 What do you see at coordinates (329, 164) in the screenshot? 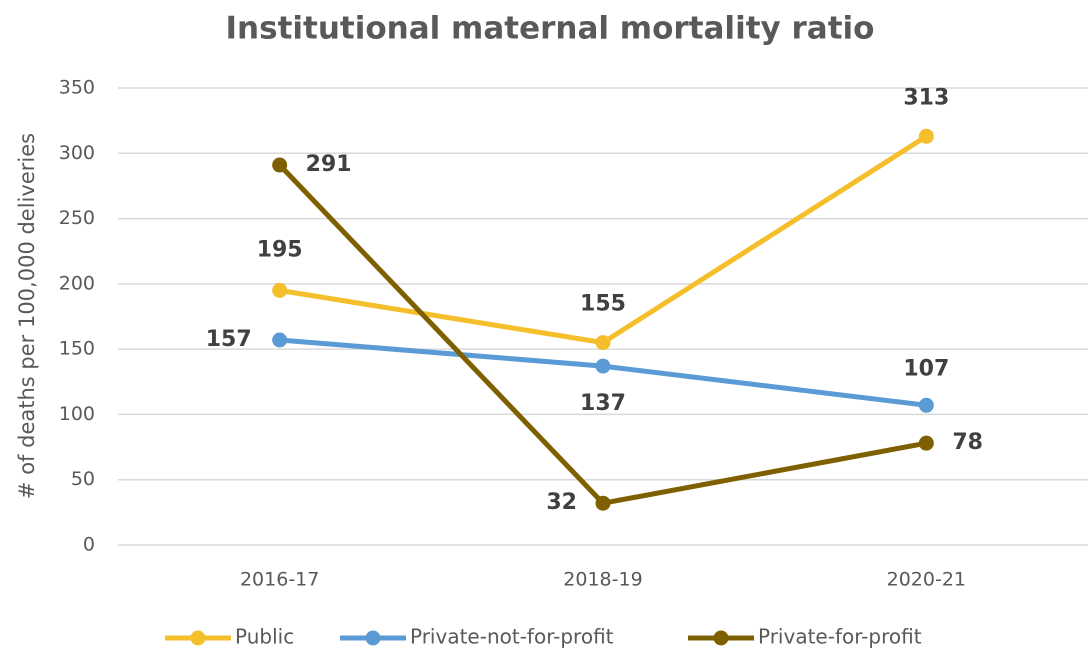
I see `data-label: 291` at bounding box center [329, 164].